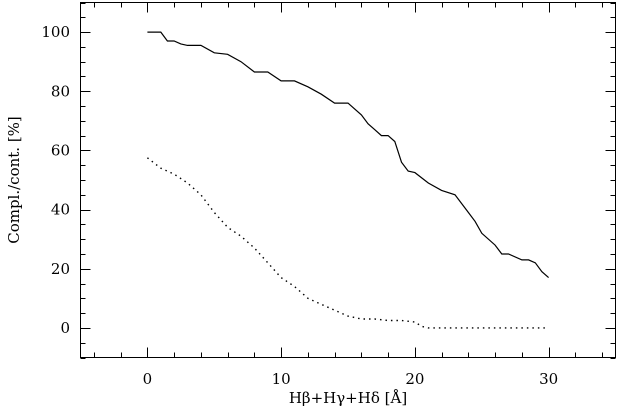 The height and width of the screenshot is (411, 619). Describe the element at coordinates (148, 379) in the screenshot. I see `x-tick-label: 0` at that location.